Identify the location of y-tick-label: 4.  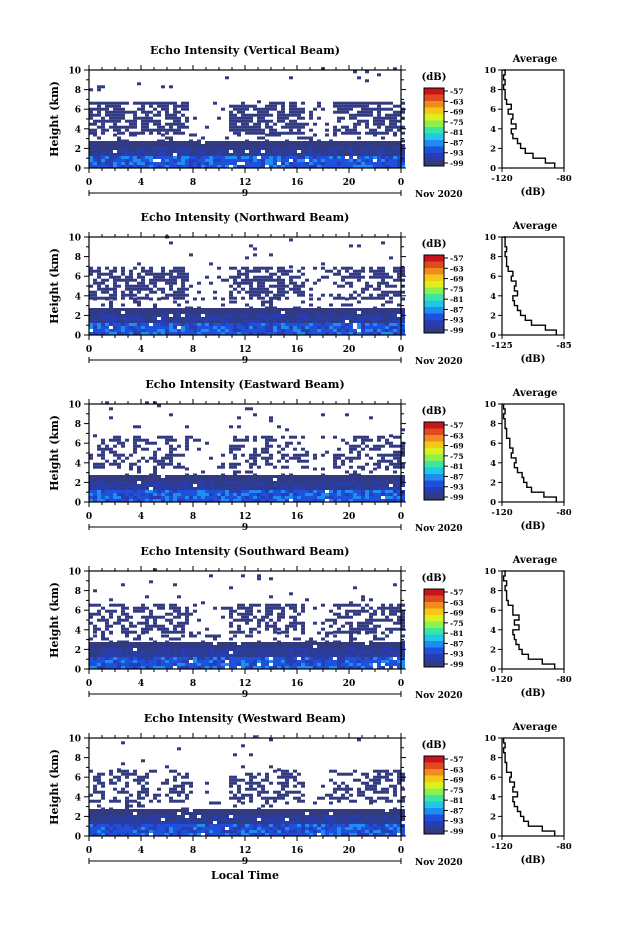
(78, 464).